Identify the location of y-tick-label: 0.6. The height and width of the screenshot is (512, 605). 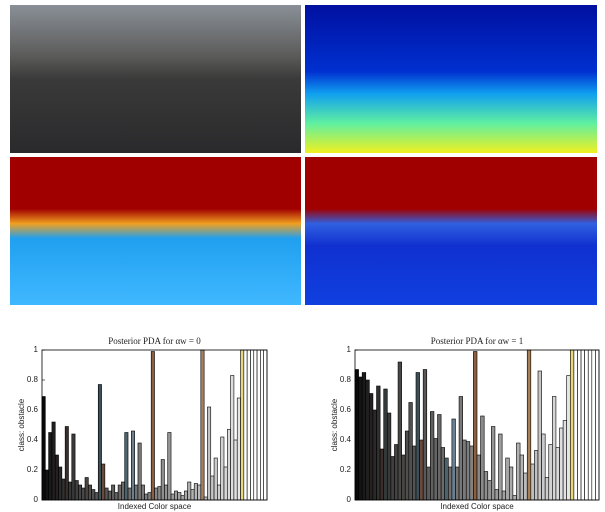
(33, 409).